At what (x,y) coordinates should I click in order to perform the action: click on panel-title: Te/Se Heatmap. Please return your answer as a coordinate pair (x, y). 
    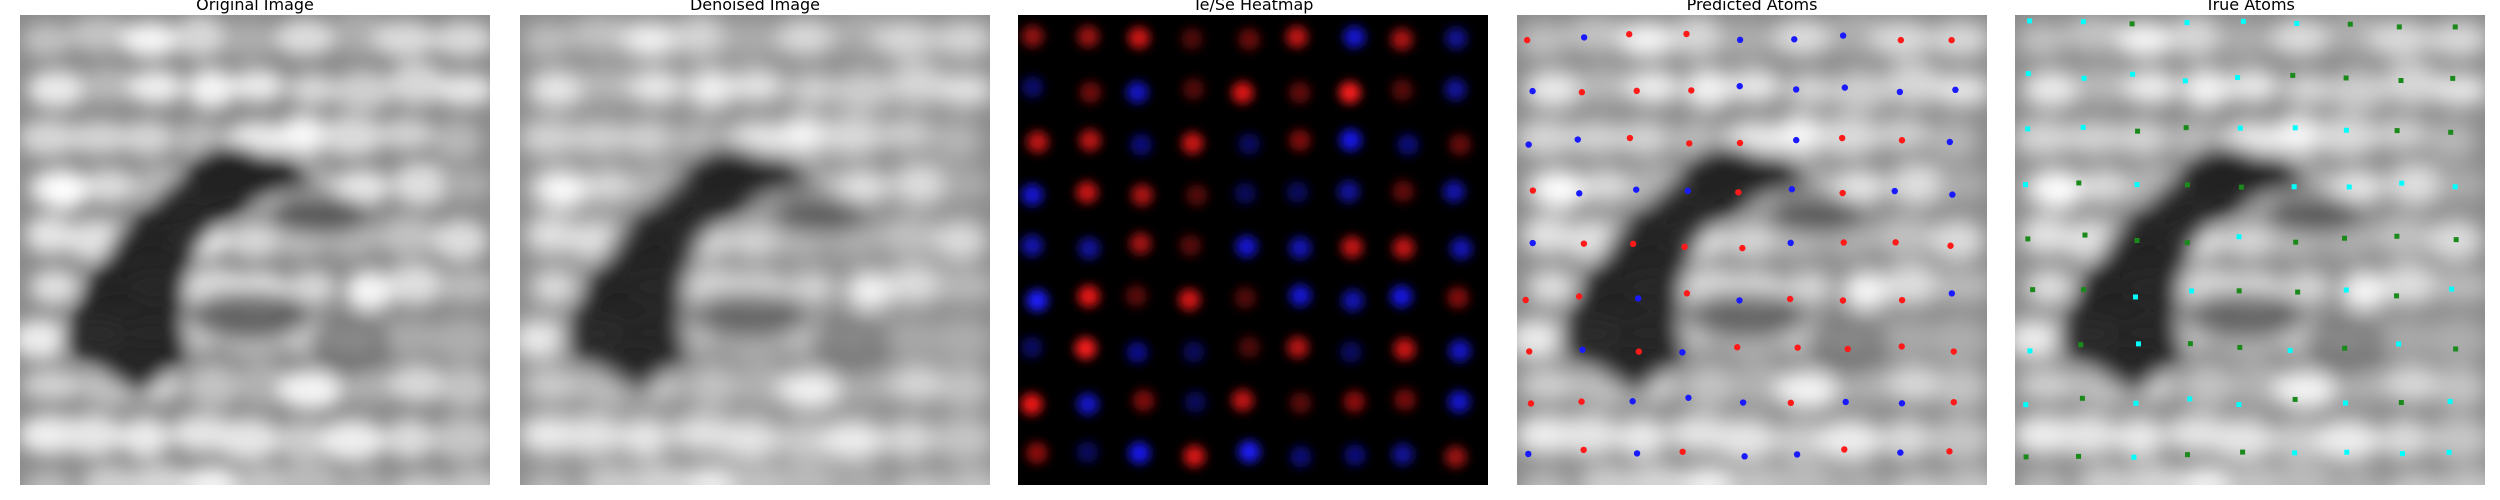
    Looking at the image, I should click on (1253, 7).